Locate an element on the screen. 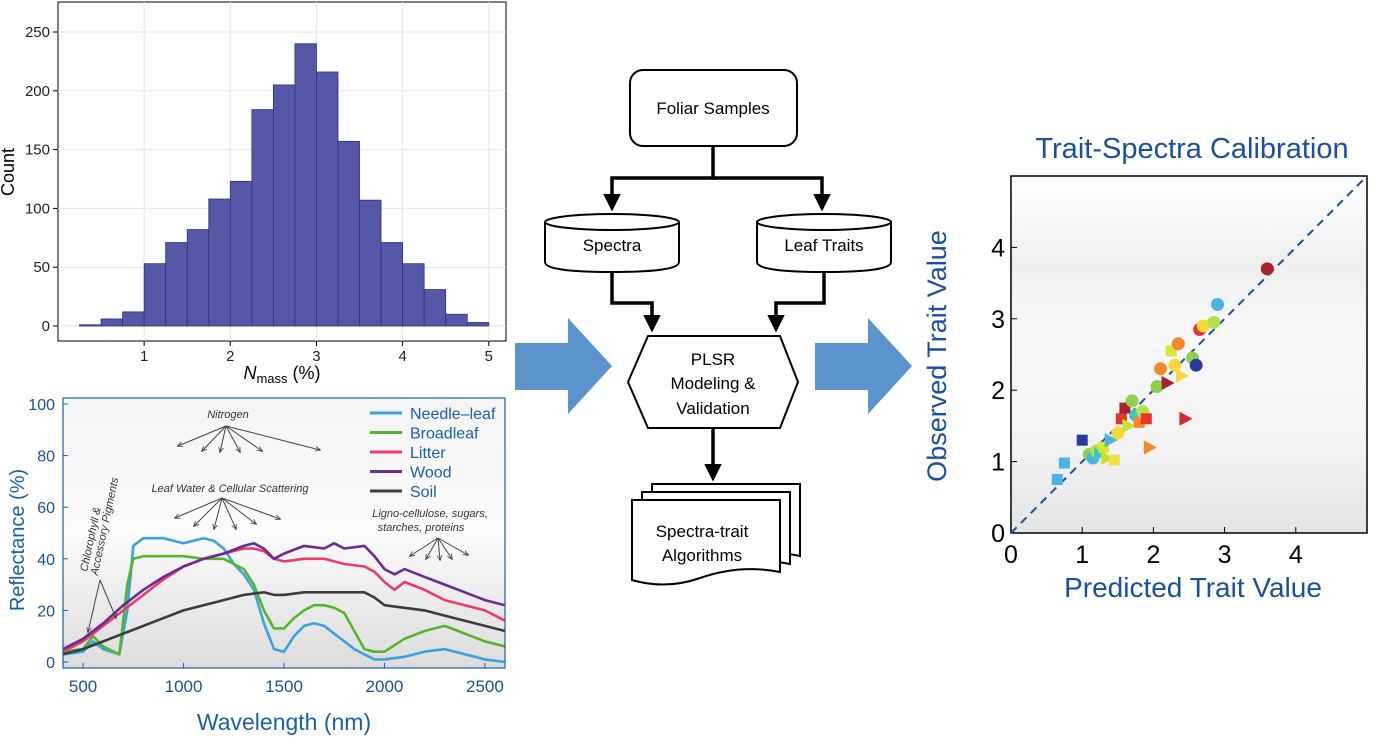 The width and height of the screenshot is (1379, 740). scatter-ticks: 0 1 2 3 4 0 1 2 3 4 is located at coordinates (1147, 401).